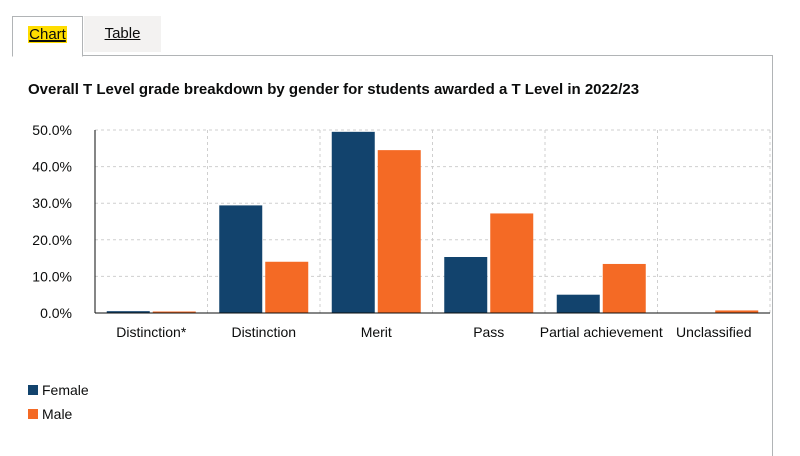 This screenshot has width=800, height=456. I want to click on tab-chart: Chart, so click(47, 36).